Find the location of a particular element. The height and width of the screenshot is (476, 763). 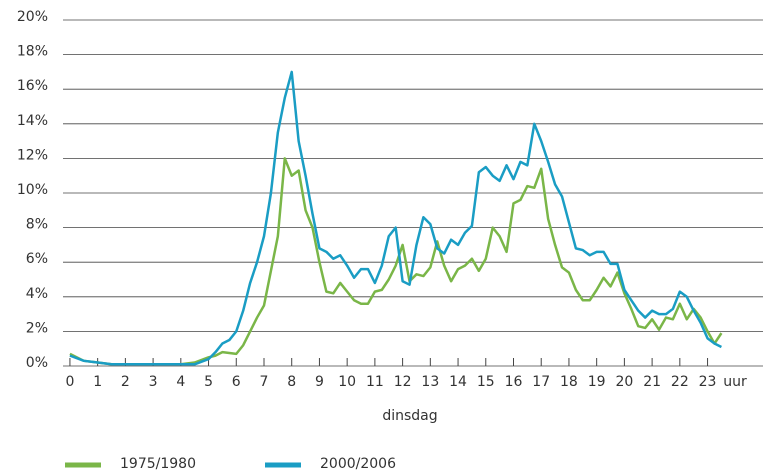

y-tick-label: 2% is located at coordinates (37, 328).